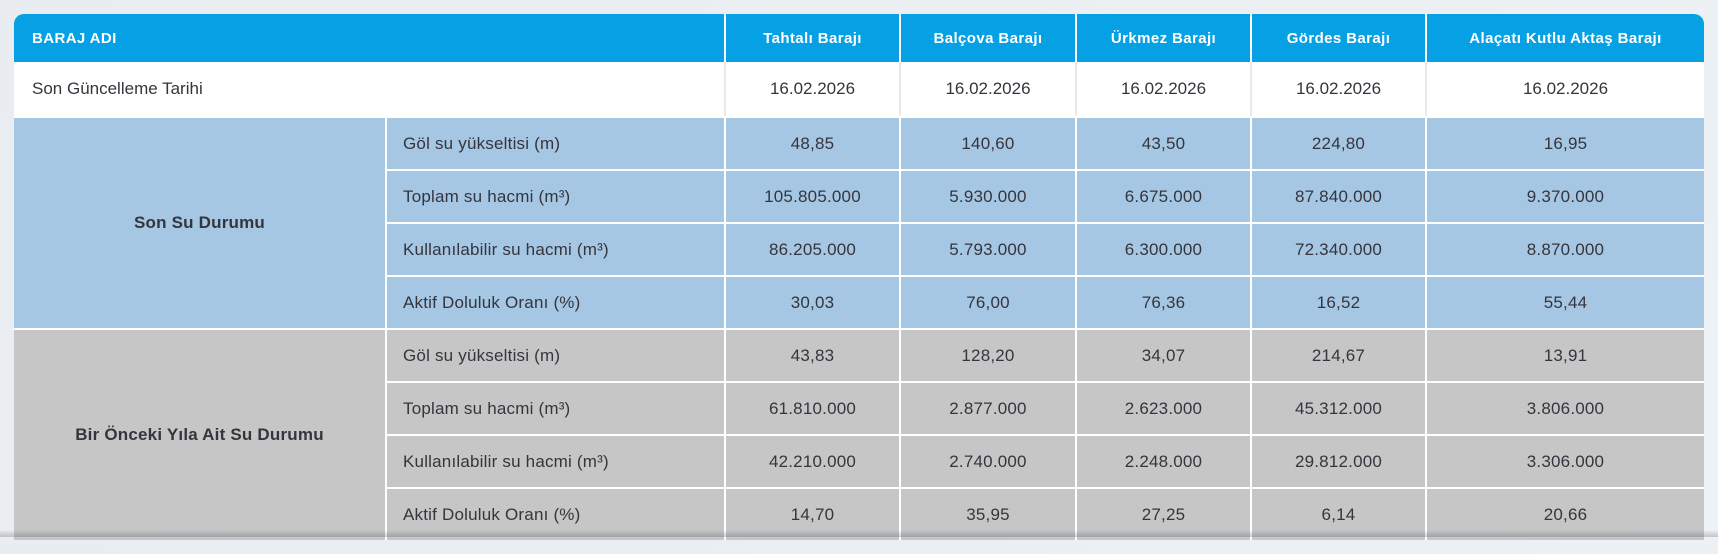  Describe the element at coordinates (200, 222) in the screenshot. I see `section-name-cell: Son Su Durumu` at that location.